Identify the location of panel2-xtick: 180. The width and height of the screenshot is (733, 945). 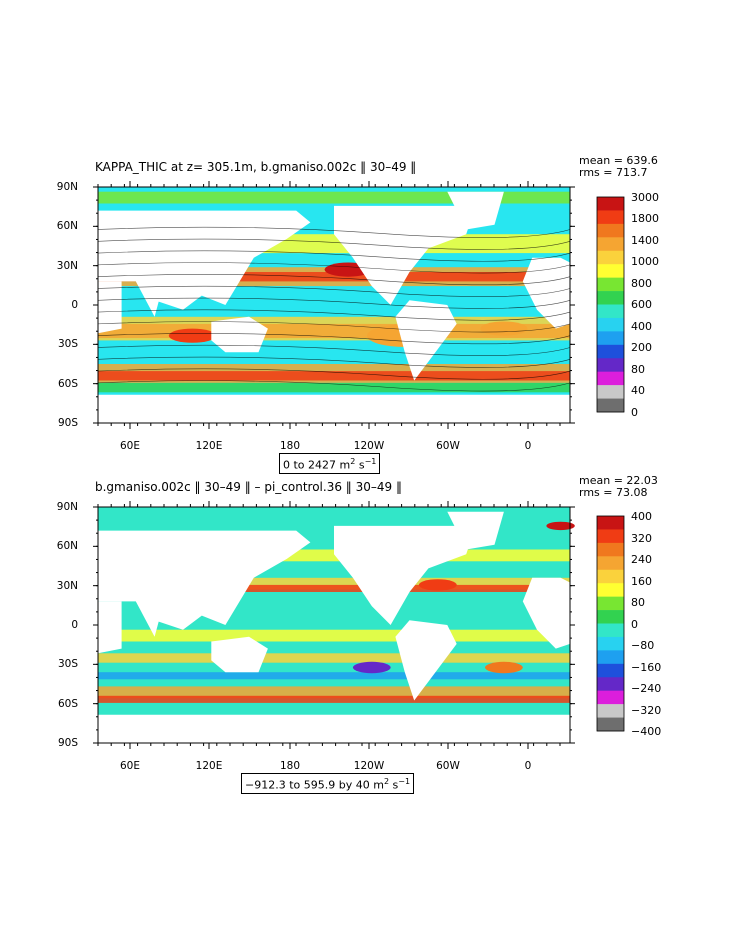
(290, 766).